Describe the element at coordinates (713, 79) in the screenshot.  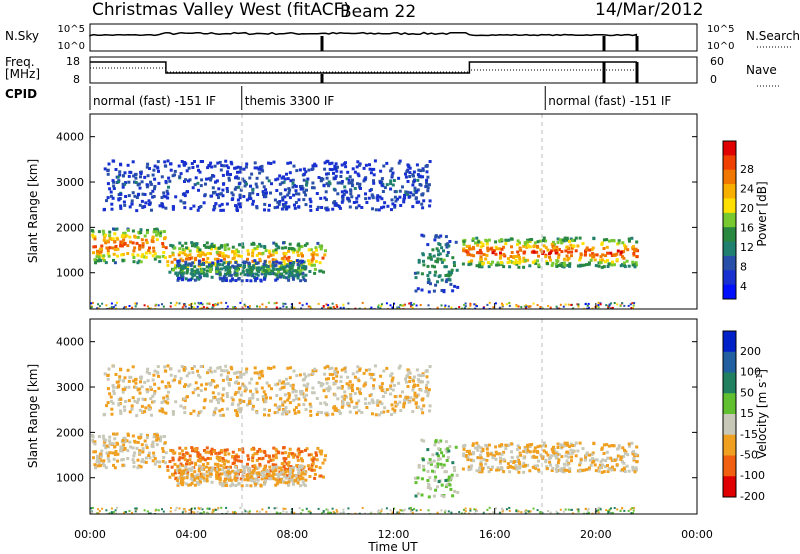
I see `nave-tick-bottom: 0` at that location.